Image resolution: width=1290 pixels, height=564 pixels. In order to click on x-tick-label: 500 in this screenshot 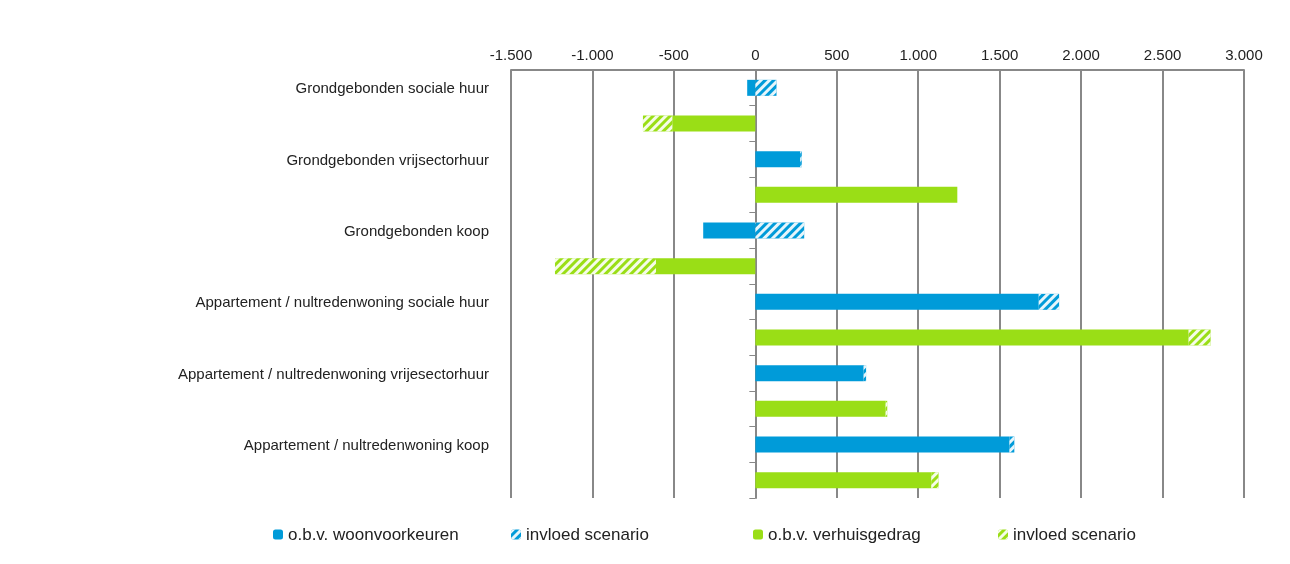, I will do `click(837, 54)`.